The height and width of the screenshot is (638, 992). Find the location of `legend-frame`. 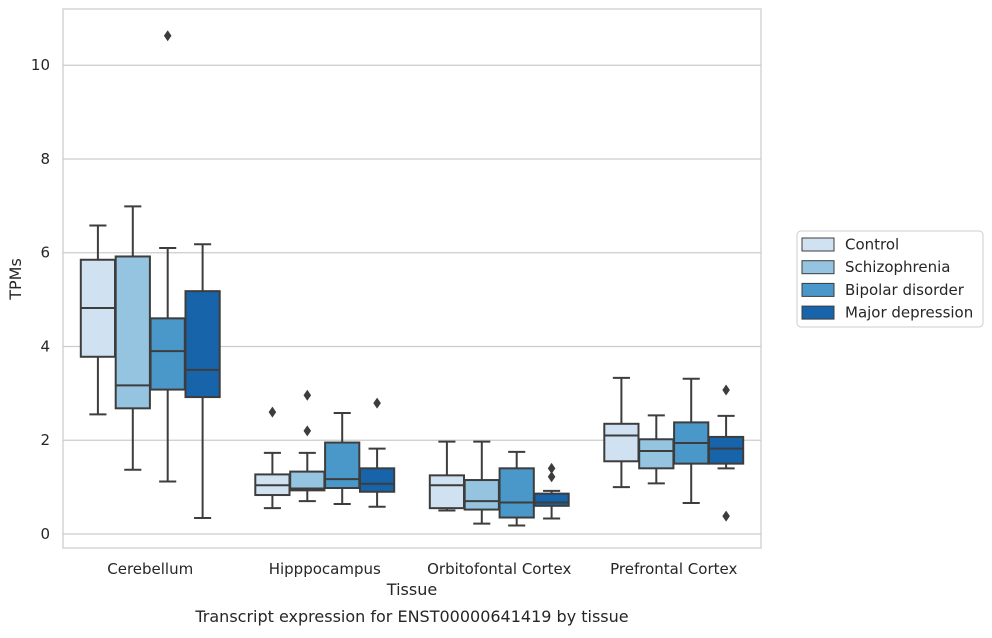

legend-frame is located at coordinates (890, 279).